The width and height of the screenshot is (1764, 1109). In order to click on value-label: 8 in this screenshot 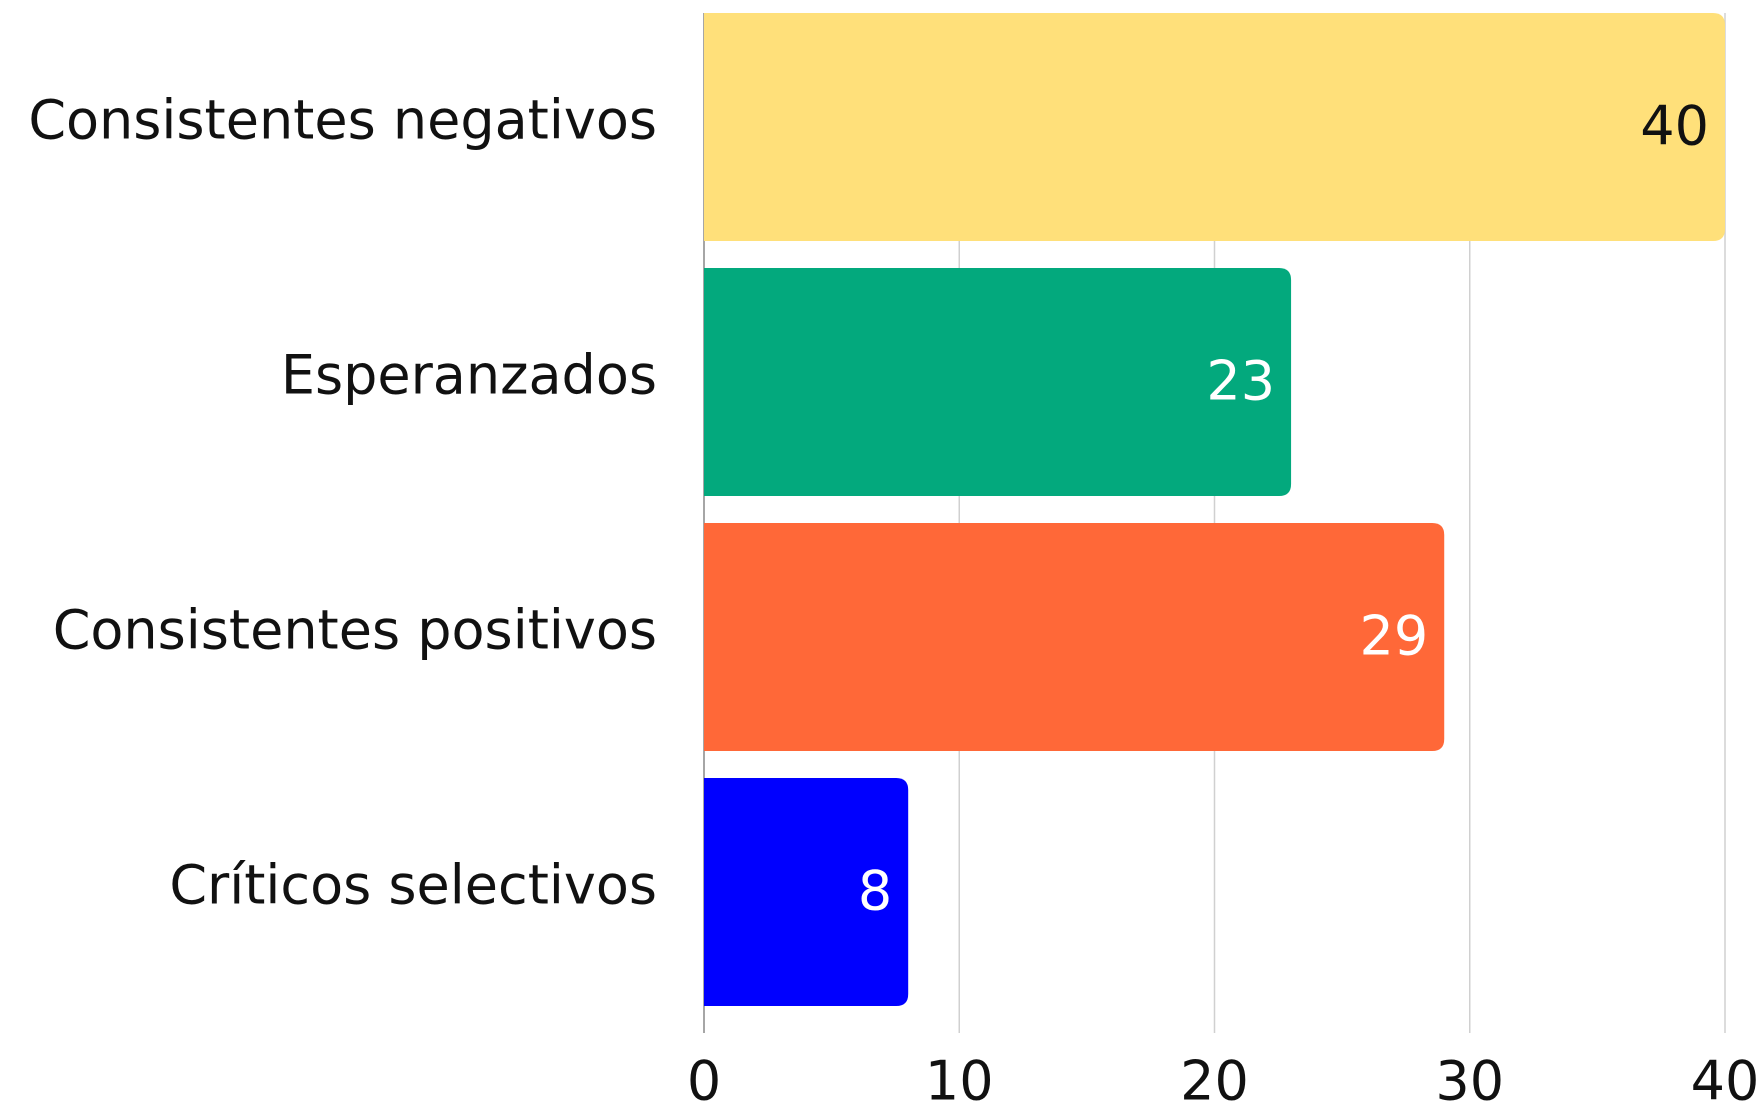, I will do `click(875, 891)`.